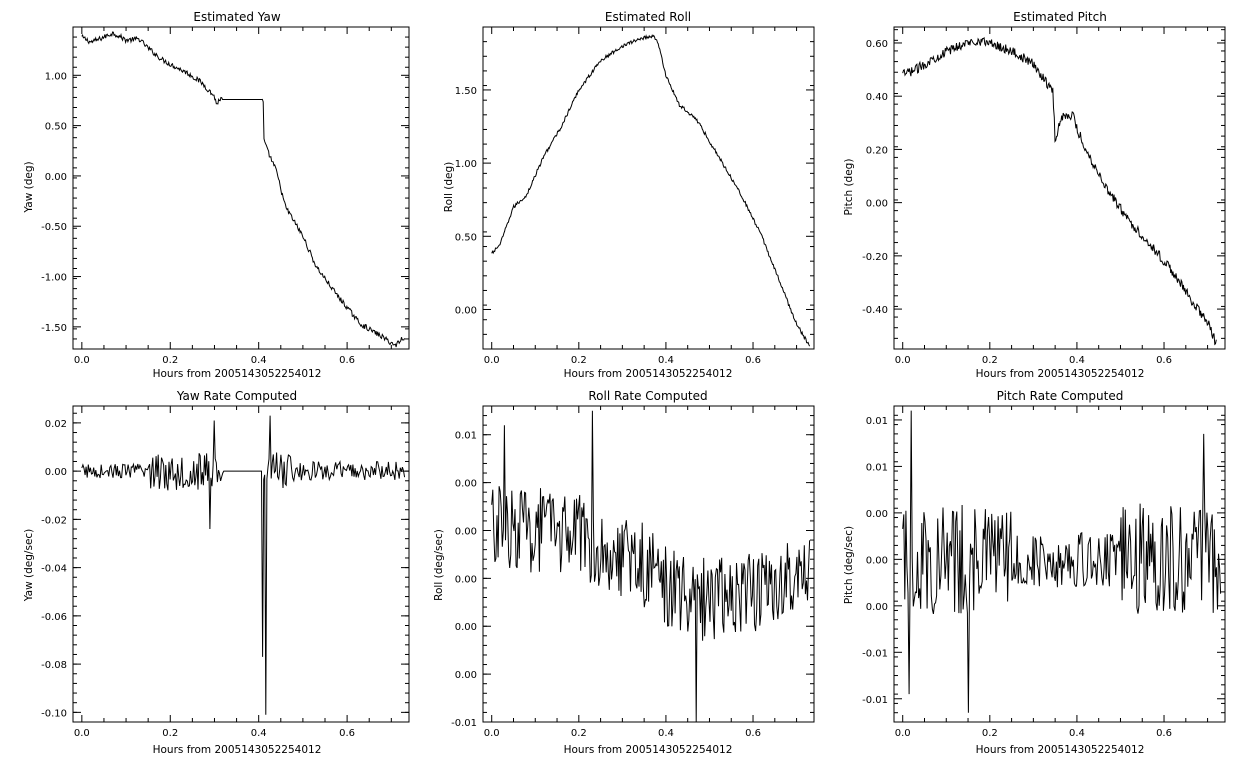 This screenshot has height=775, width=1250. Describe the element at coordinates (54, 328) in the screenshot. I see `y-tick-label: -1.50` at that location.